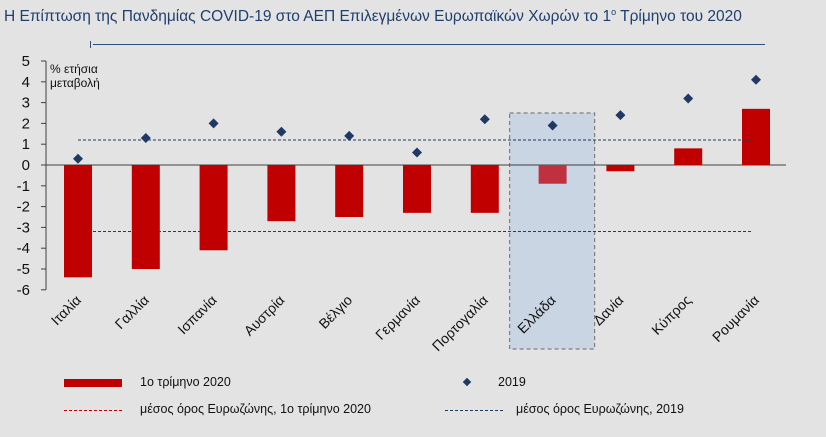  Describe the element at coordinates (512, 382) in the screenshot. I see `legend-label-2019: 2019` at that location.